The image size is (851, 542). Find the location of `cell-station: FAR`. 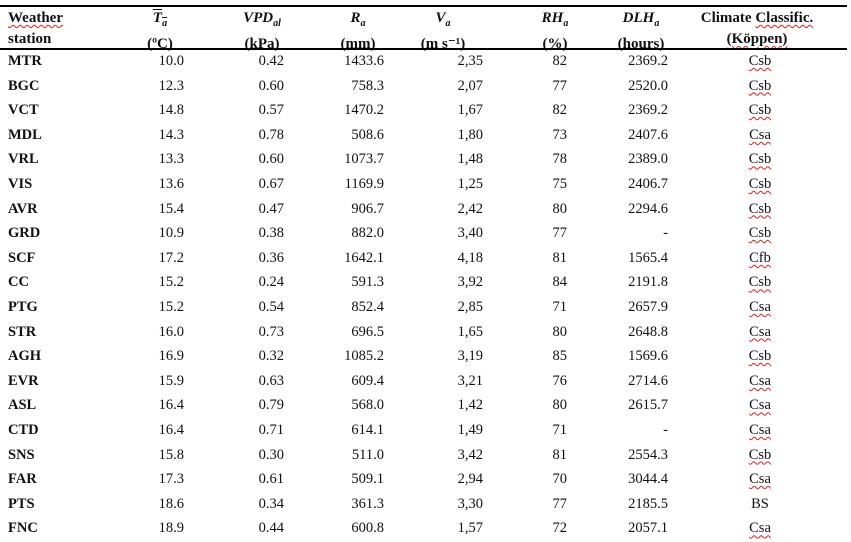

cell-station: FAR is located at coordinates (22, 479).